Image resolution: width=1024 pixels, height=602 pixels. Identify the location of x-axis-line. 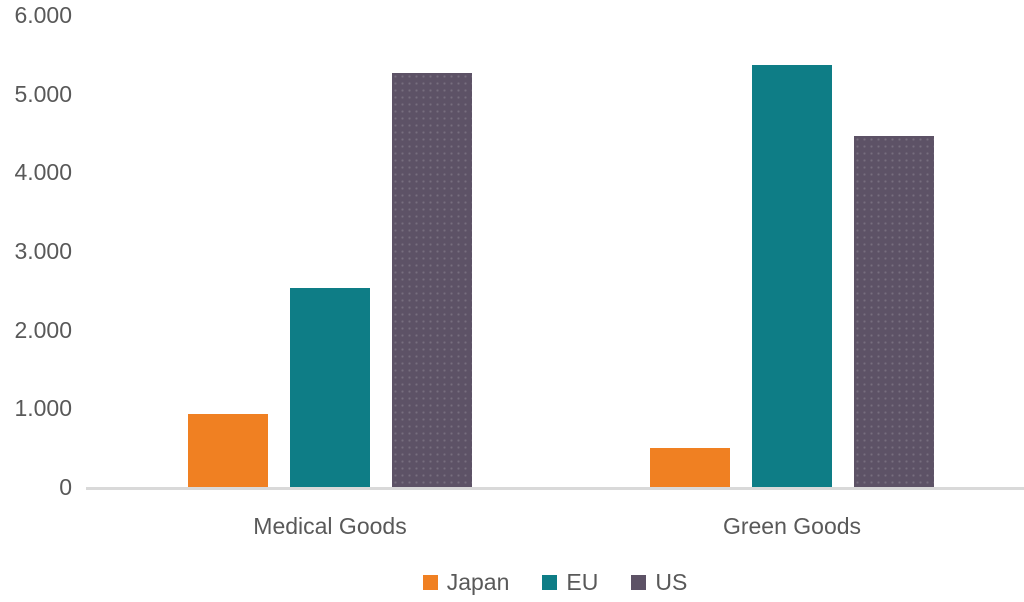
(555, 488).